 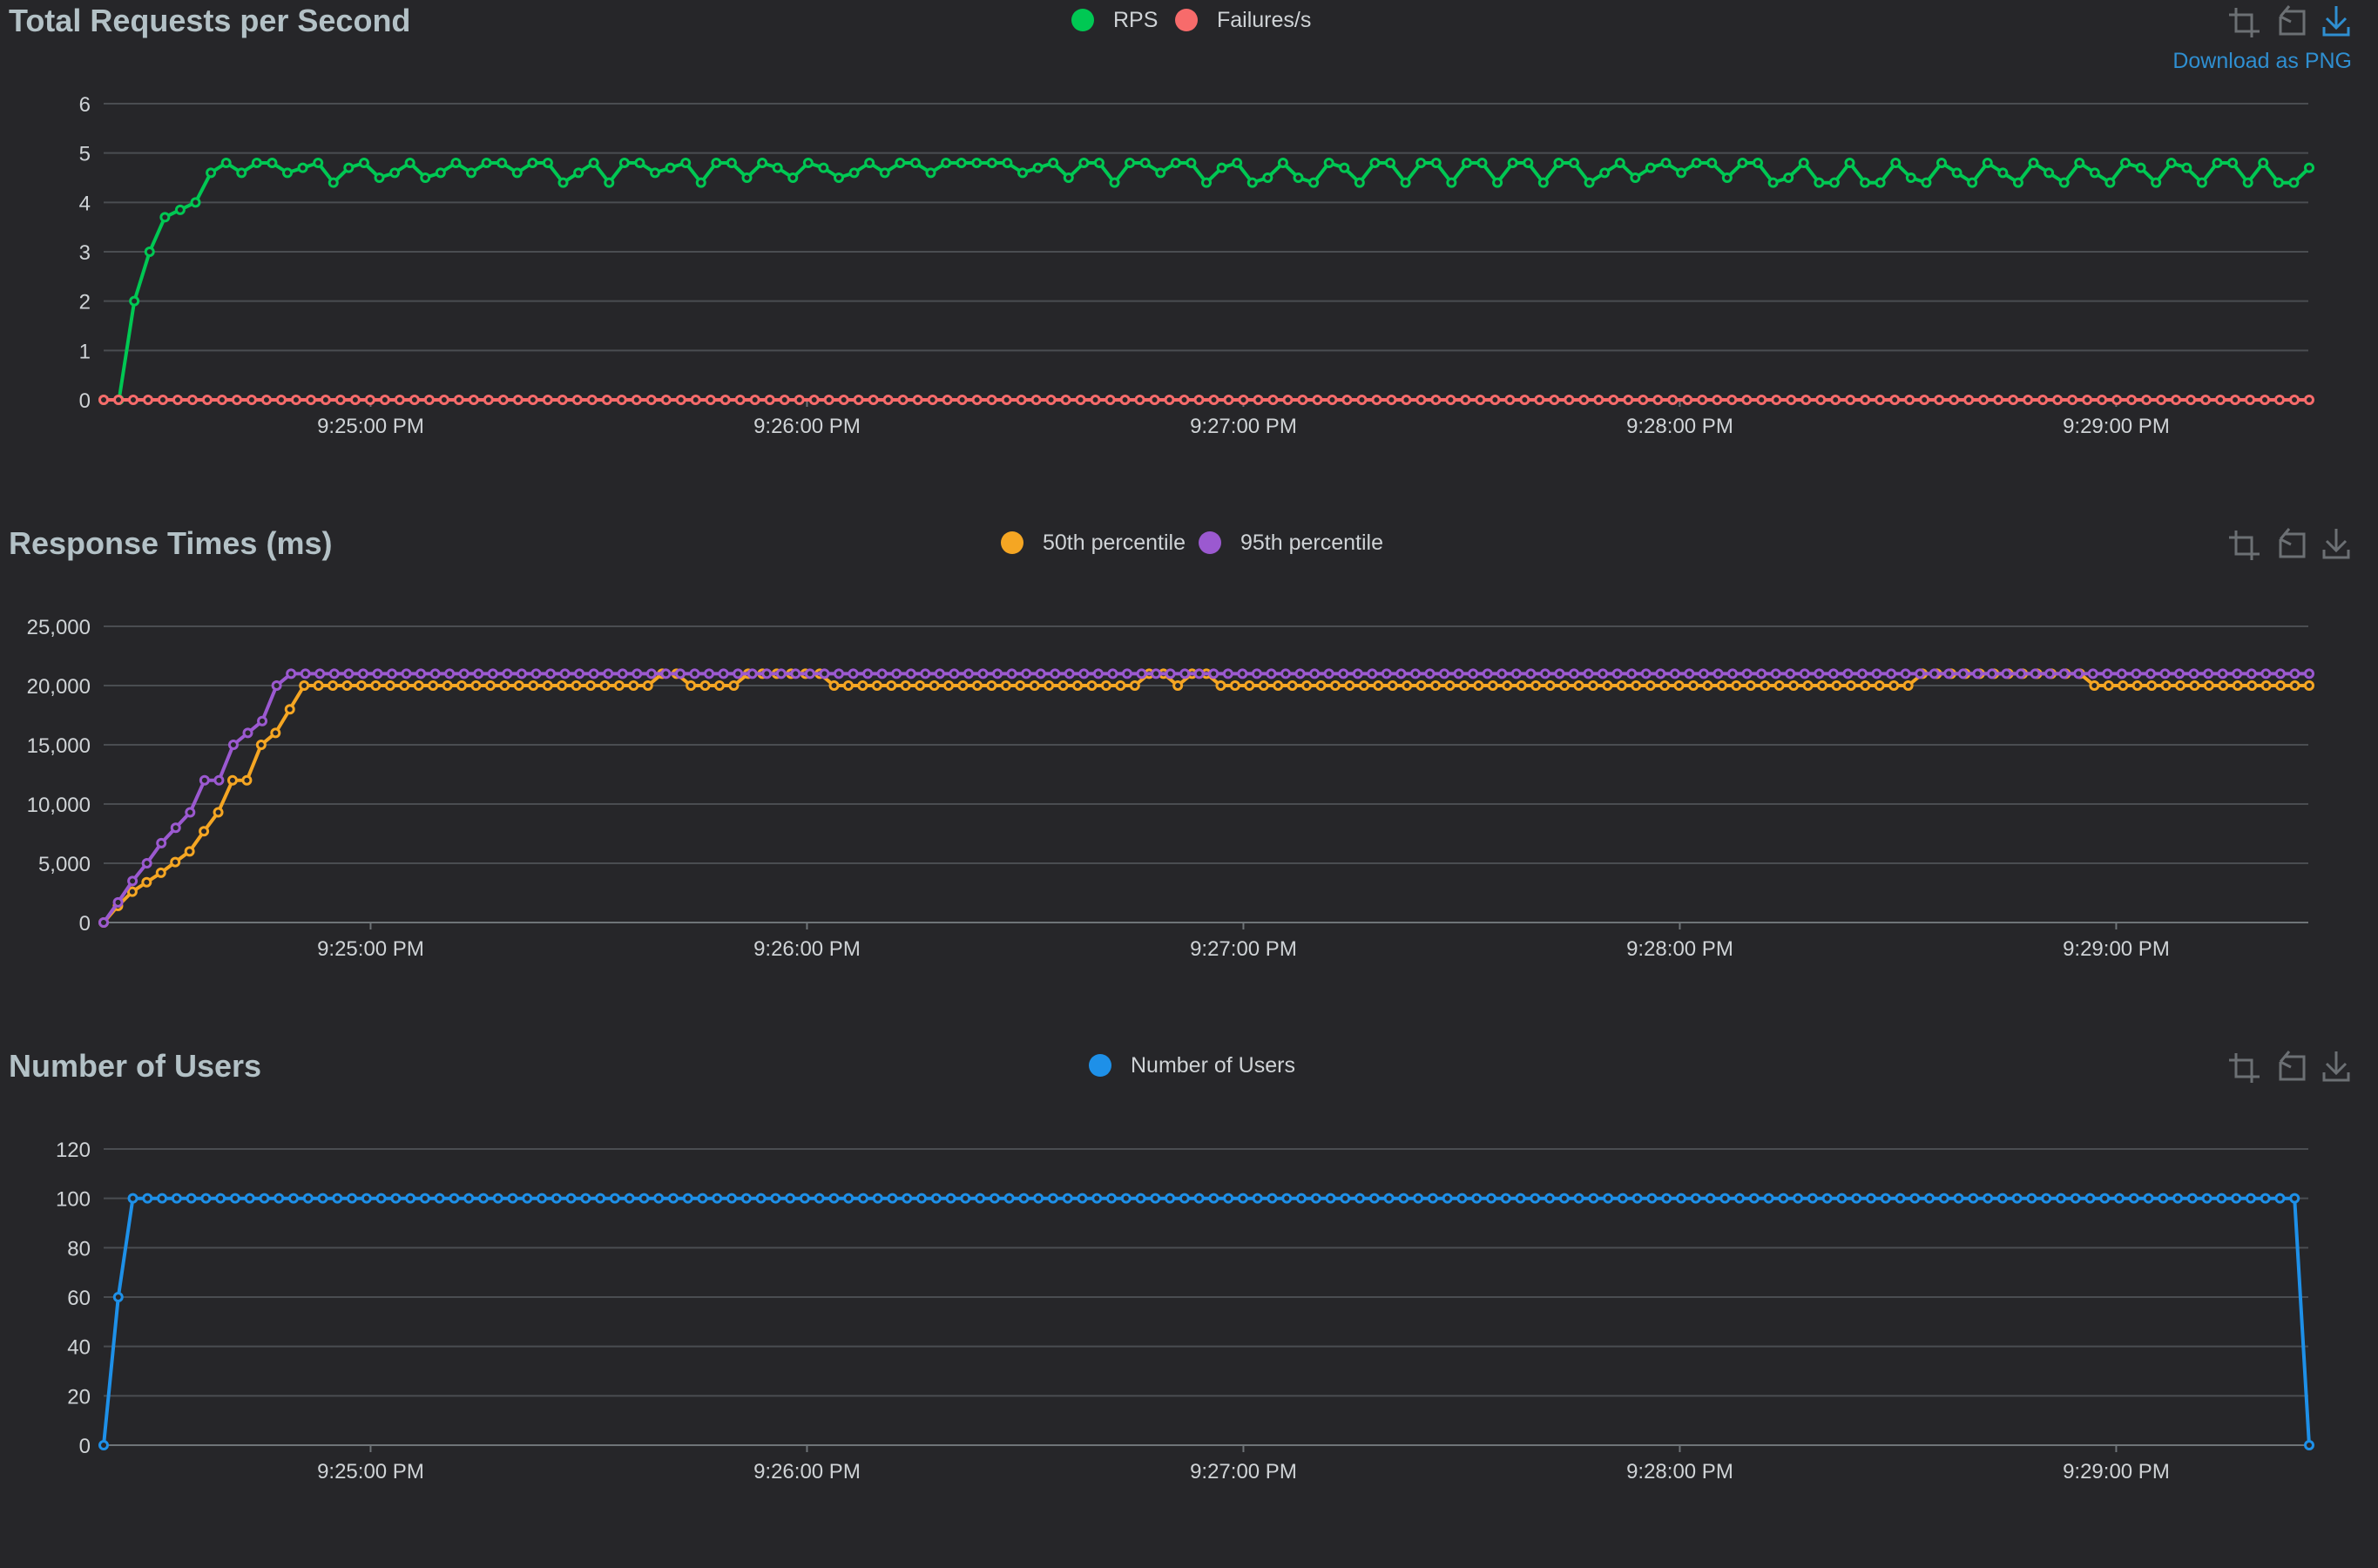 What do you see at coordinates (1114, 20) in the screenshot?
I see `legend-item-1: RPS` at bounding box center [1114, 20].